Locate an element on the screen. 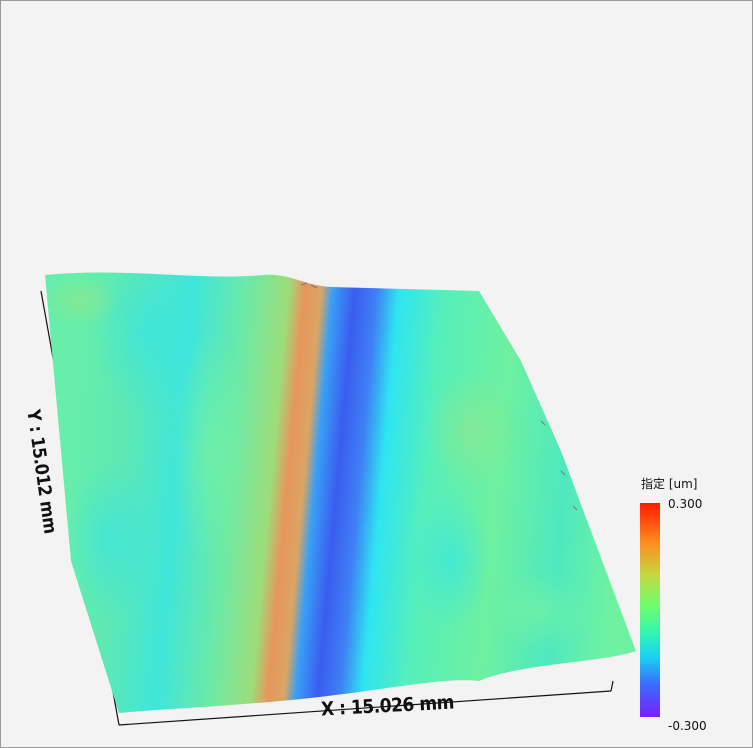  legend-max-label: 0.300 is located at coordinates (685, 504).